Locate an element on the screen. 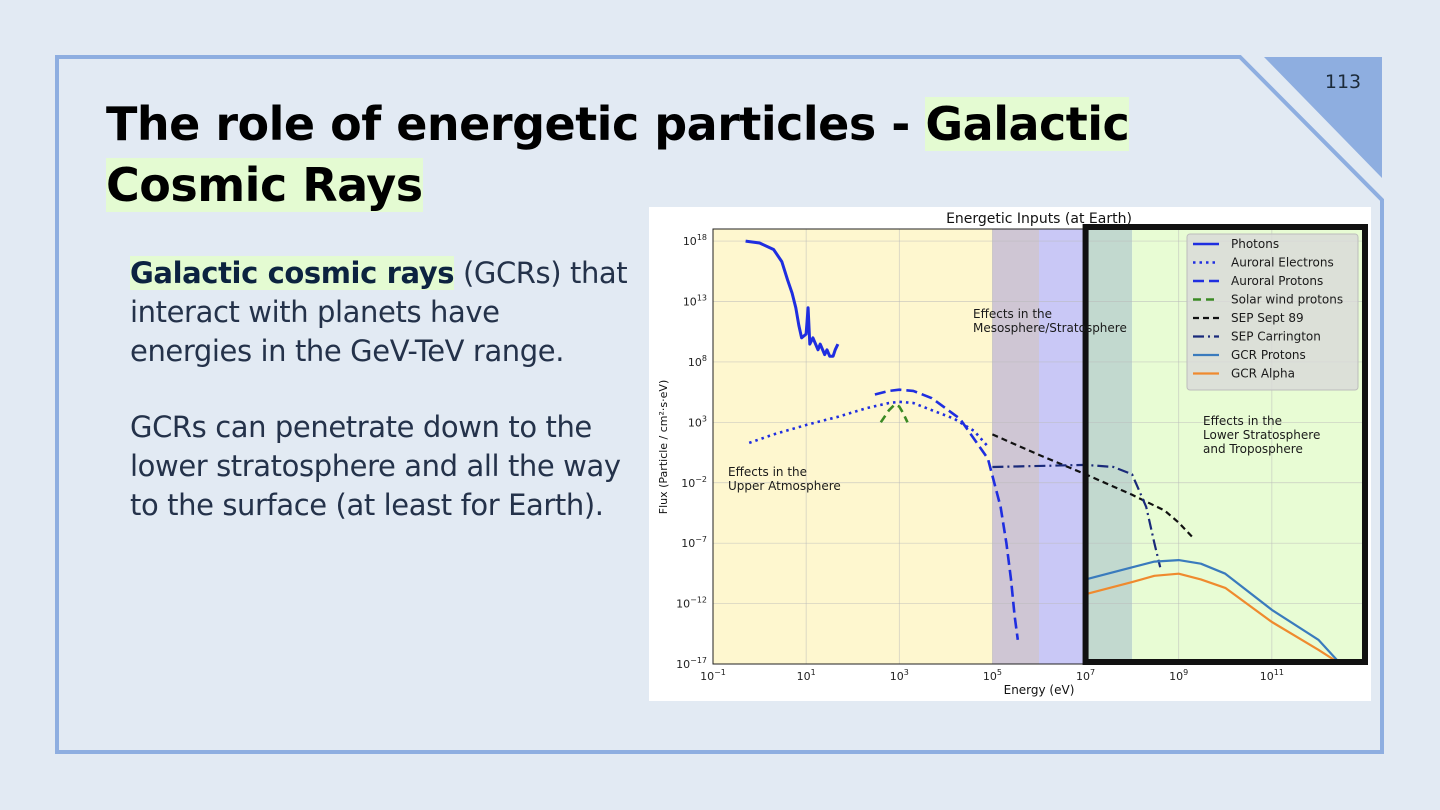 The width and height of the screenshot is (1440, 810). chart-title: Energetic Inputs (at Earth) is located at coordinates (1039, 219).